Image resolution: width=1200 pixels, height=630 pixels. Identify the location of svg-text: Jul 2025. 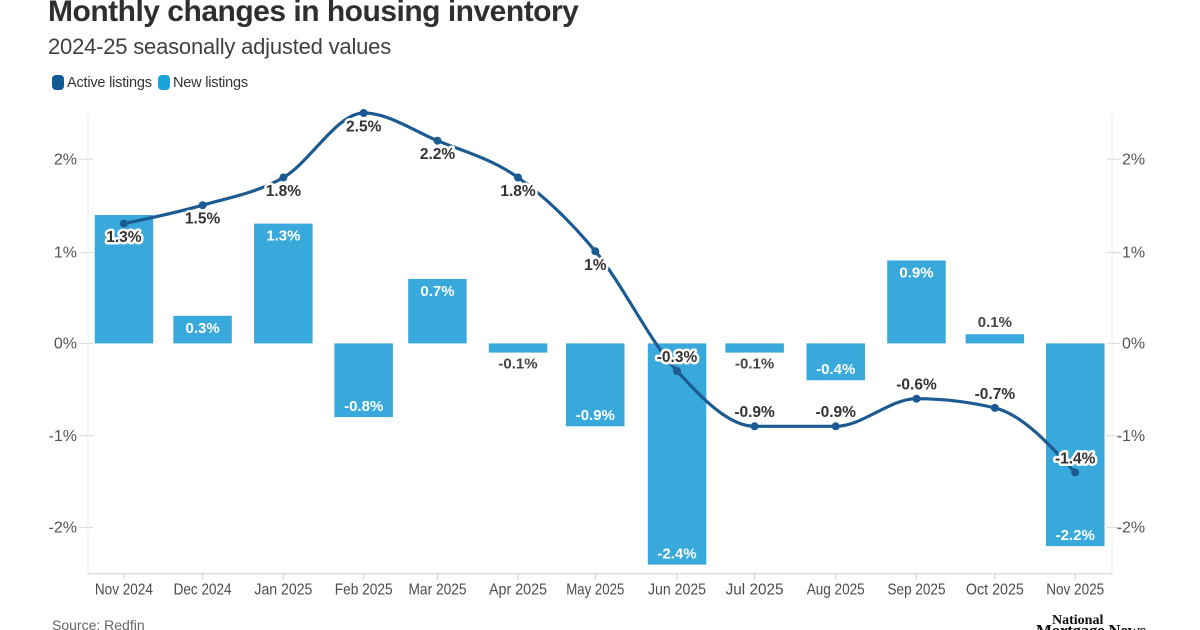
(755, 590).